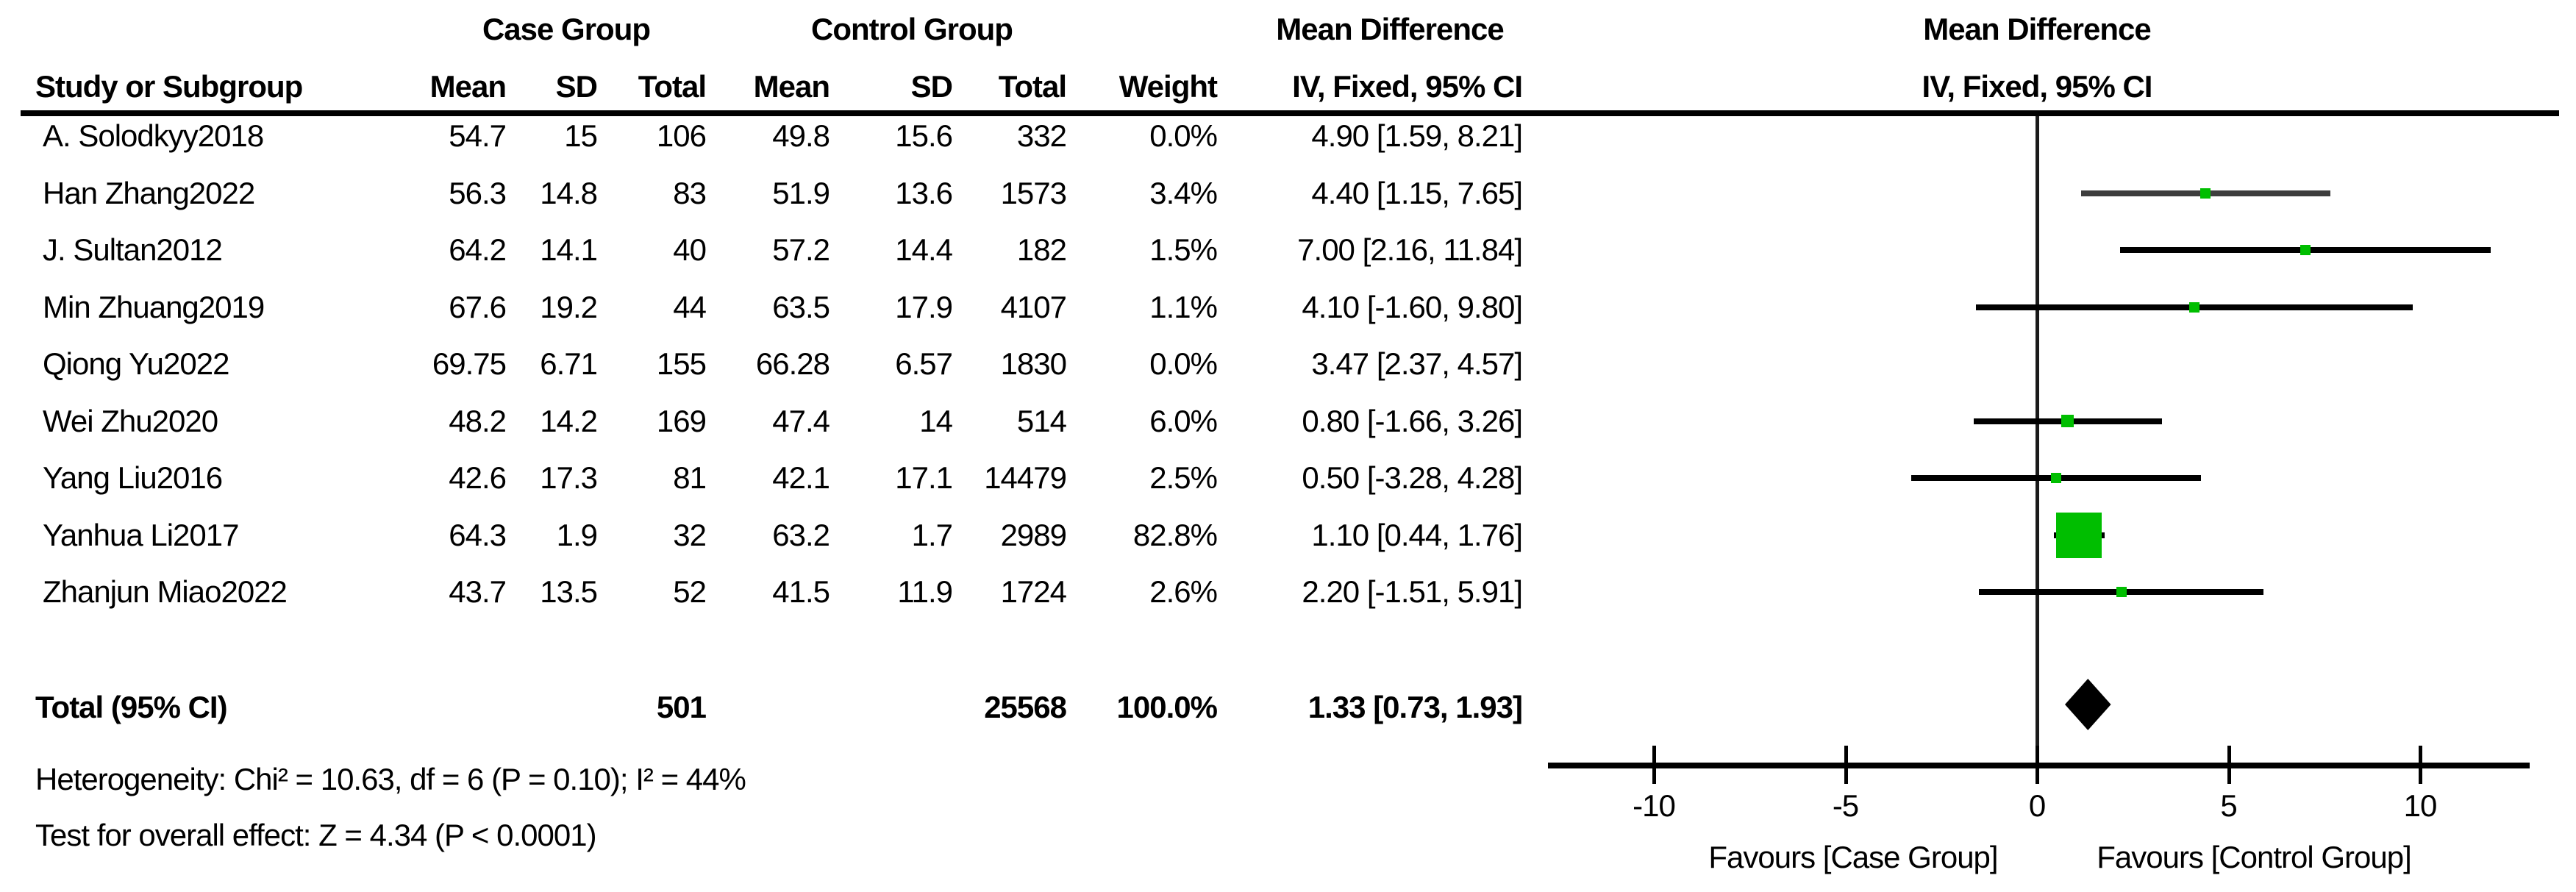 The width and height of the screenshot is (2576, 892). Describe the element at coordinates (672, 86) in the screenshot. I see `case-total-column-header: Total` at that location.